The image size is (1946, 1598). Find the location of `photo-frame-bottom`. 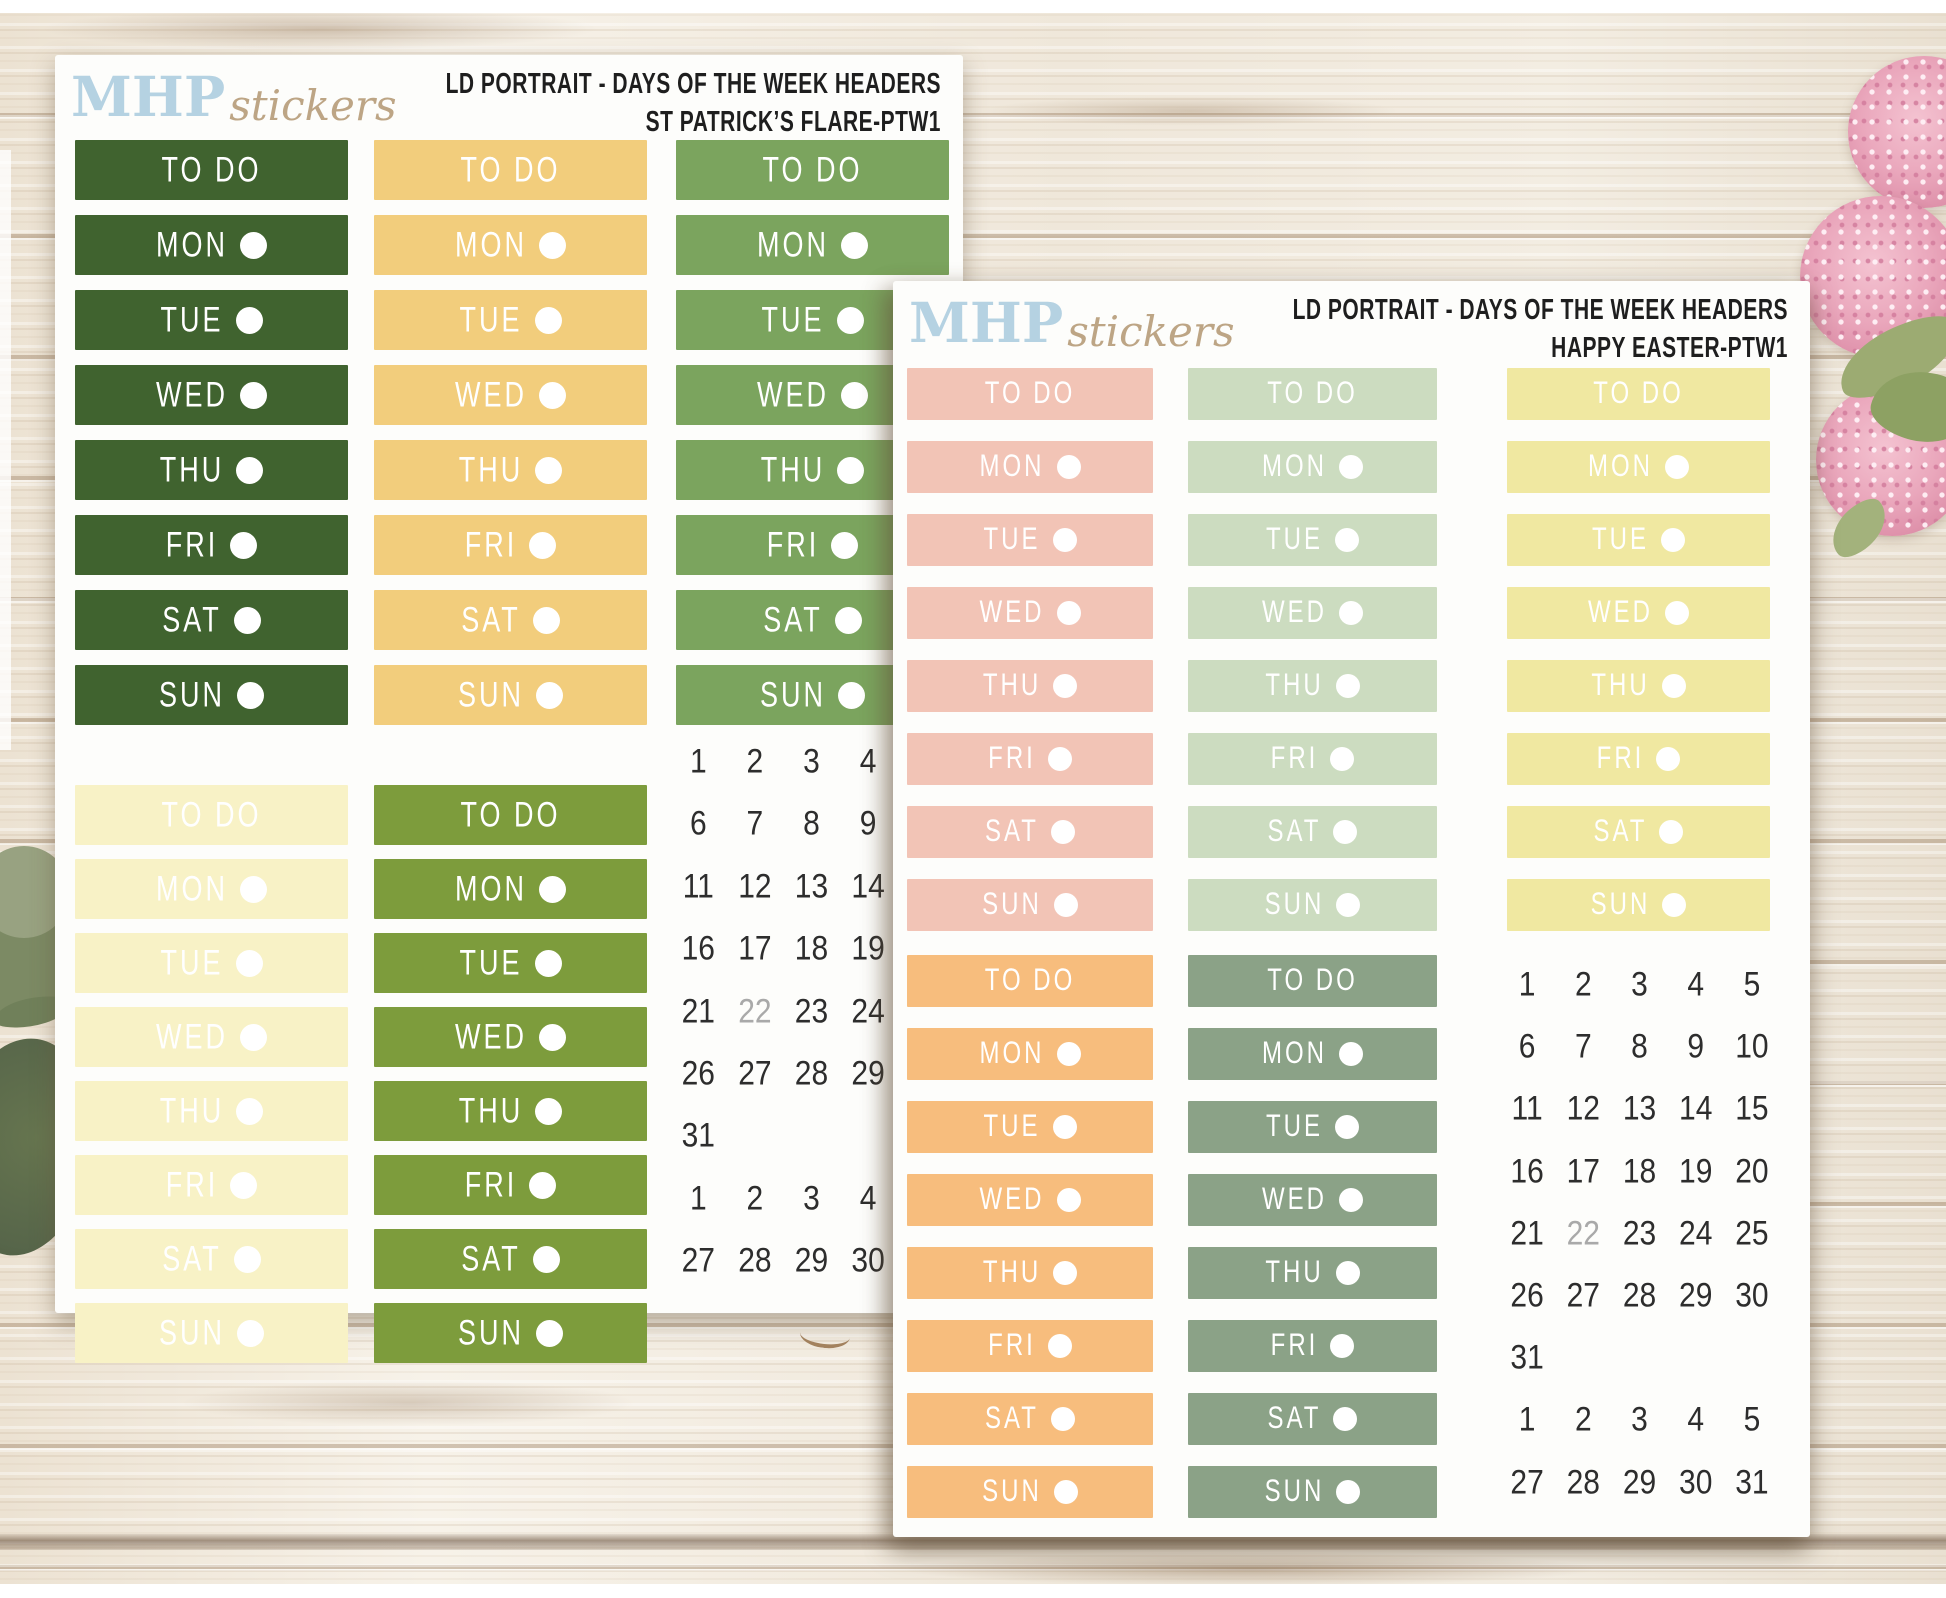

photo-frame-bottom is located at coordinates (973, 1591).